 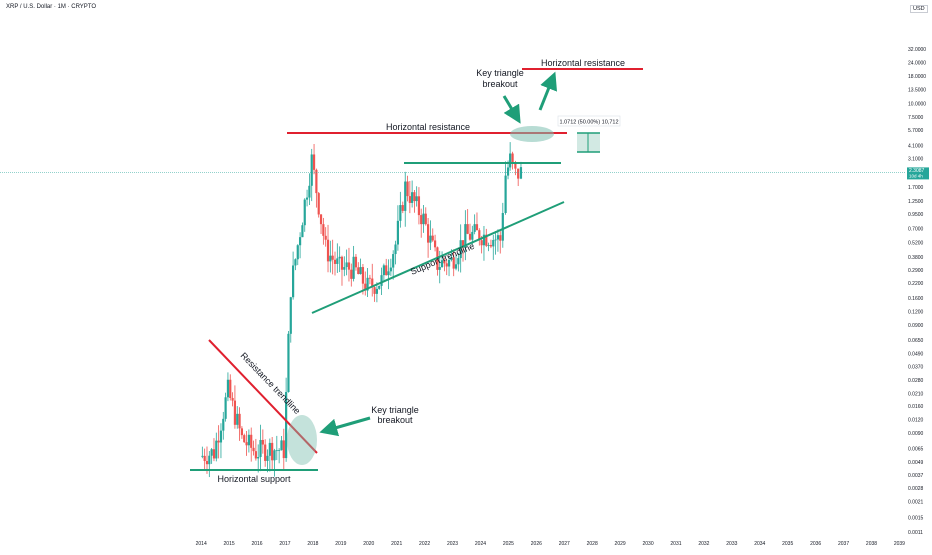 I want to click on y-tick-label: 1.2500, so click(x=916, y=202).